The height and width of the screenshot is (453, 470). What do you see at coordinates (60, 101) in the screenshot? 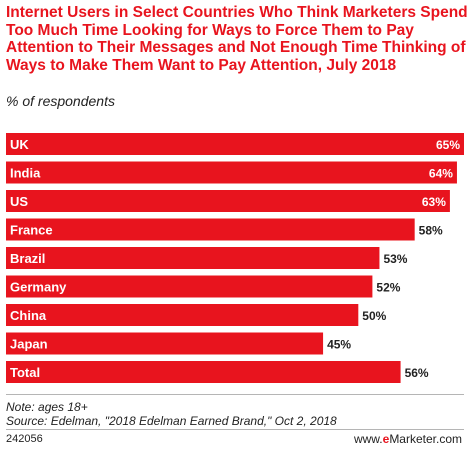
I see `chart-subtitle: % of respondents` at bounding box center [60, 101].